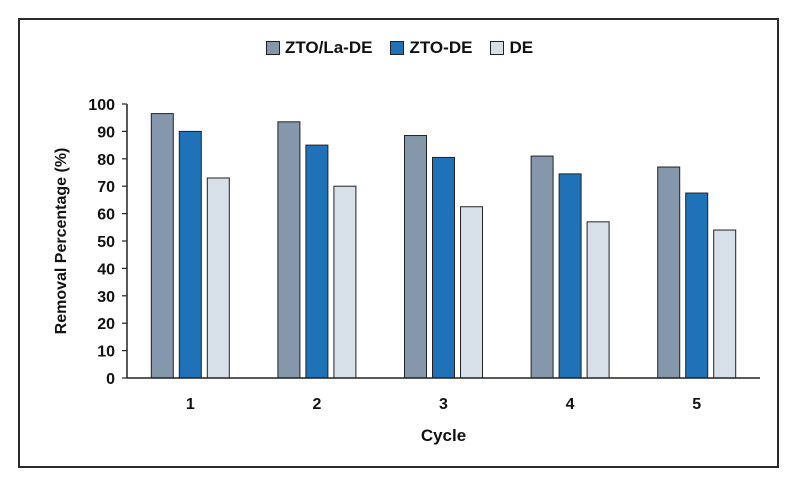  I want to click on legend-swatch-zto-de, so click(397, 48).